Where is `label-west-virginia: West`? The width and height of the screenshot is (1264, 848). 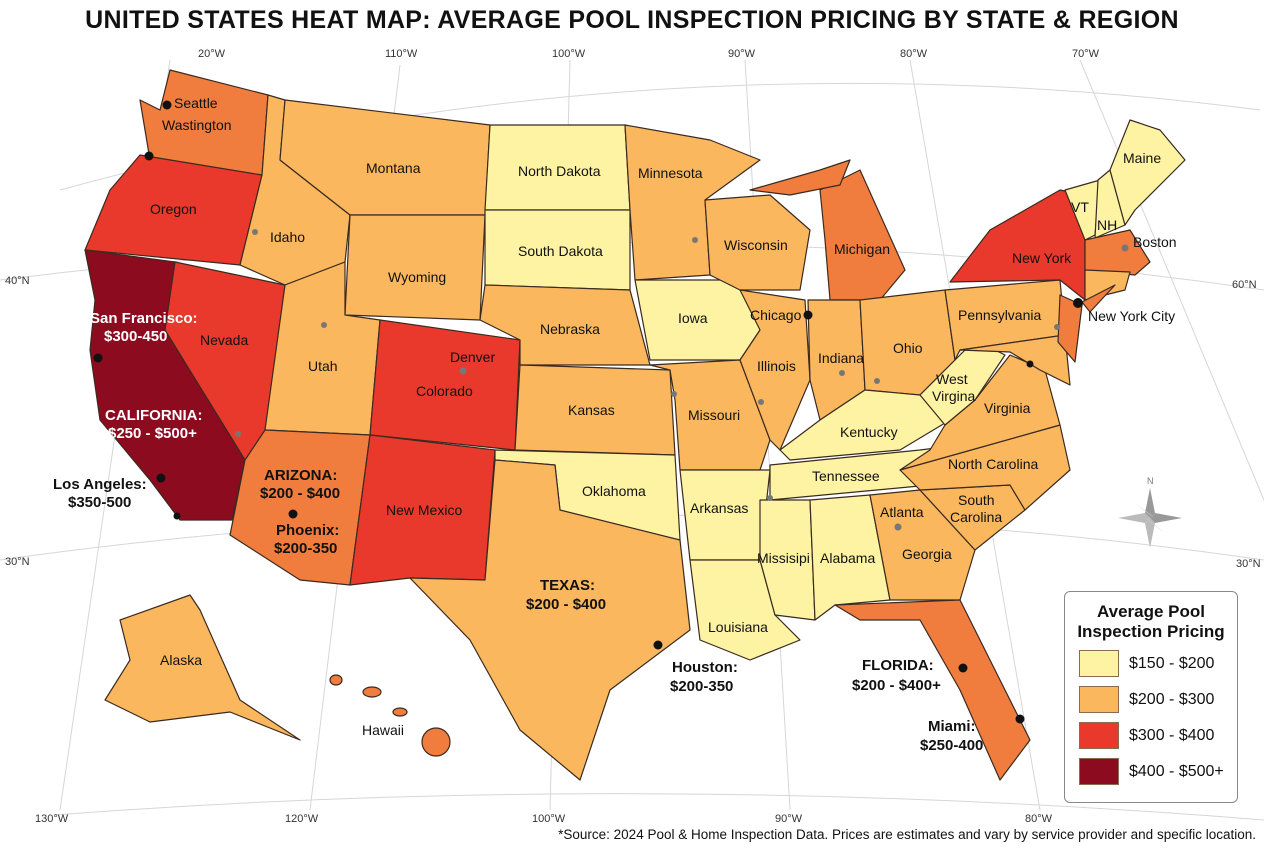 label-west-virginia: West is located at coordinates (952, 379).